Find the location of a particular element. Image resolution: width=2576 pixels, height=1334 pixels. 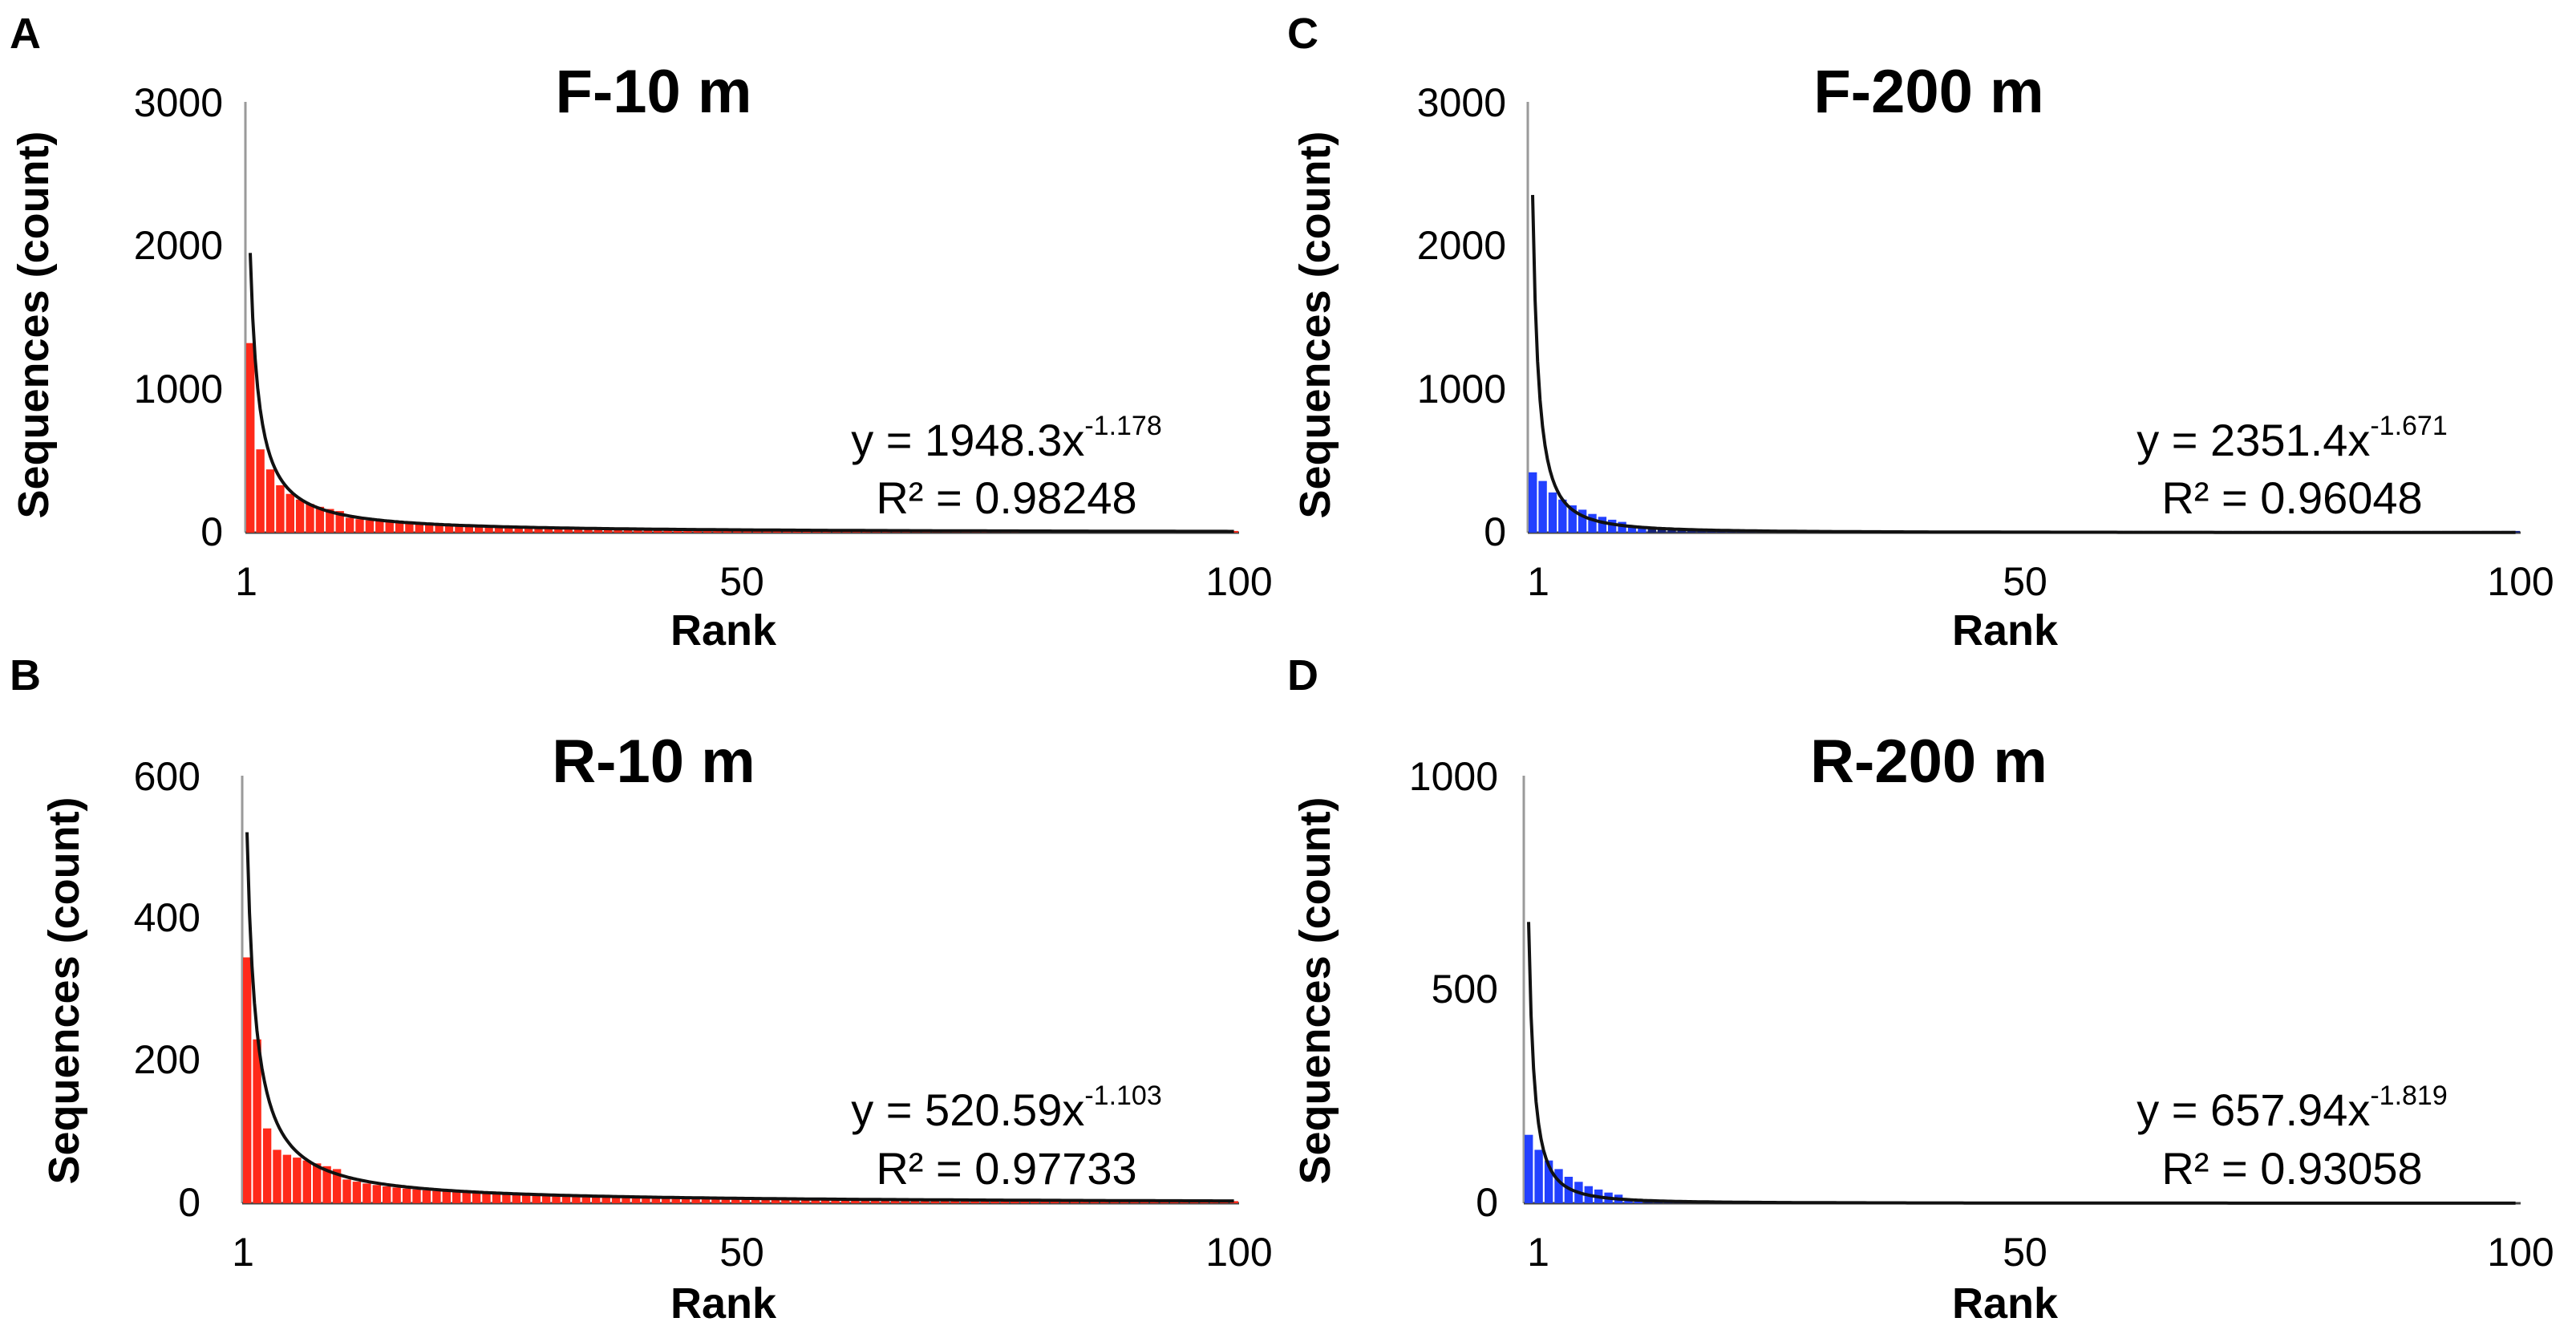

fit-equation-exponent-c: -1.671 is located at coordinates (2408, 426).